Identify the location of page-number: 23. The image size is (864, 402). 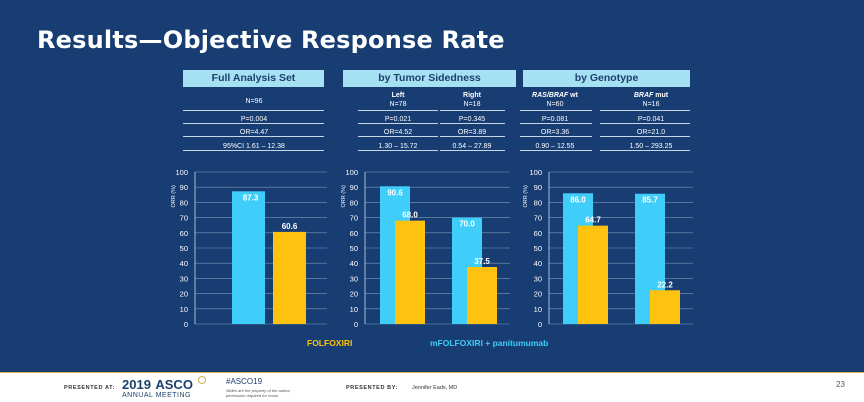
(840, 384).